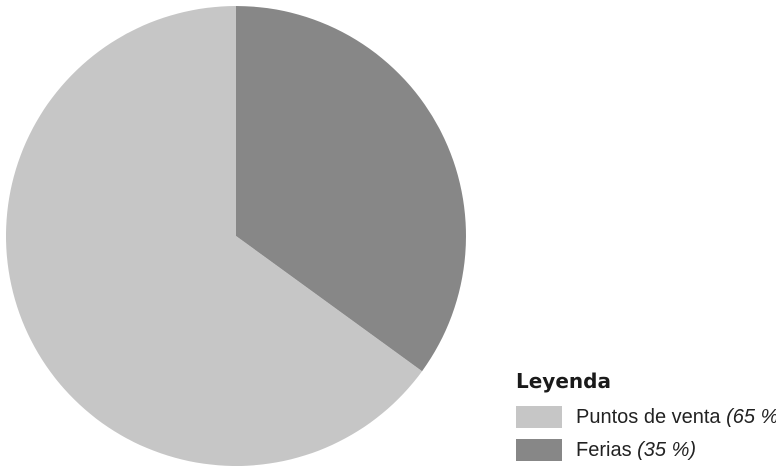  I want to click on legend-item-puntos-de-venta: Puntos de venta (65 %), so click(646, 417).